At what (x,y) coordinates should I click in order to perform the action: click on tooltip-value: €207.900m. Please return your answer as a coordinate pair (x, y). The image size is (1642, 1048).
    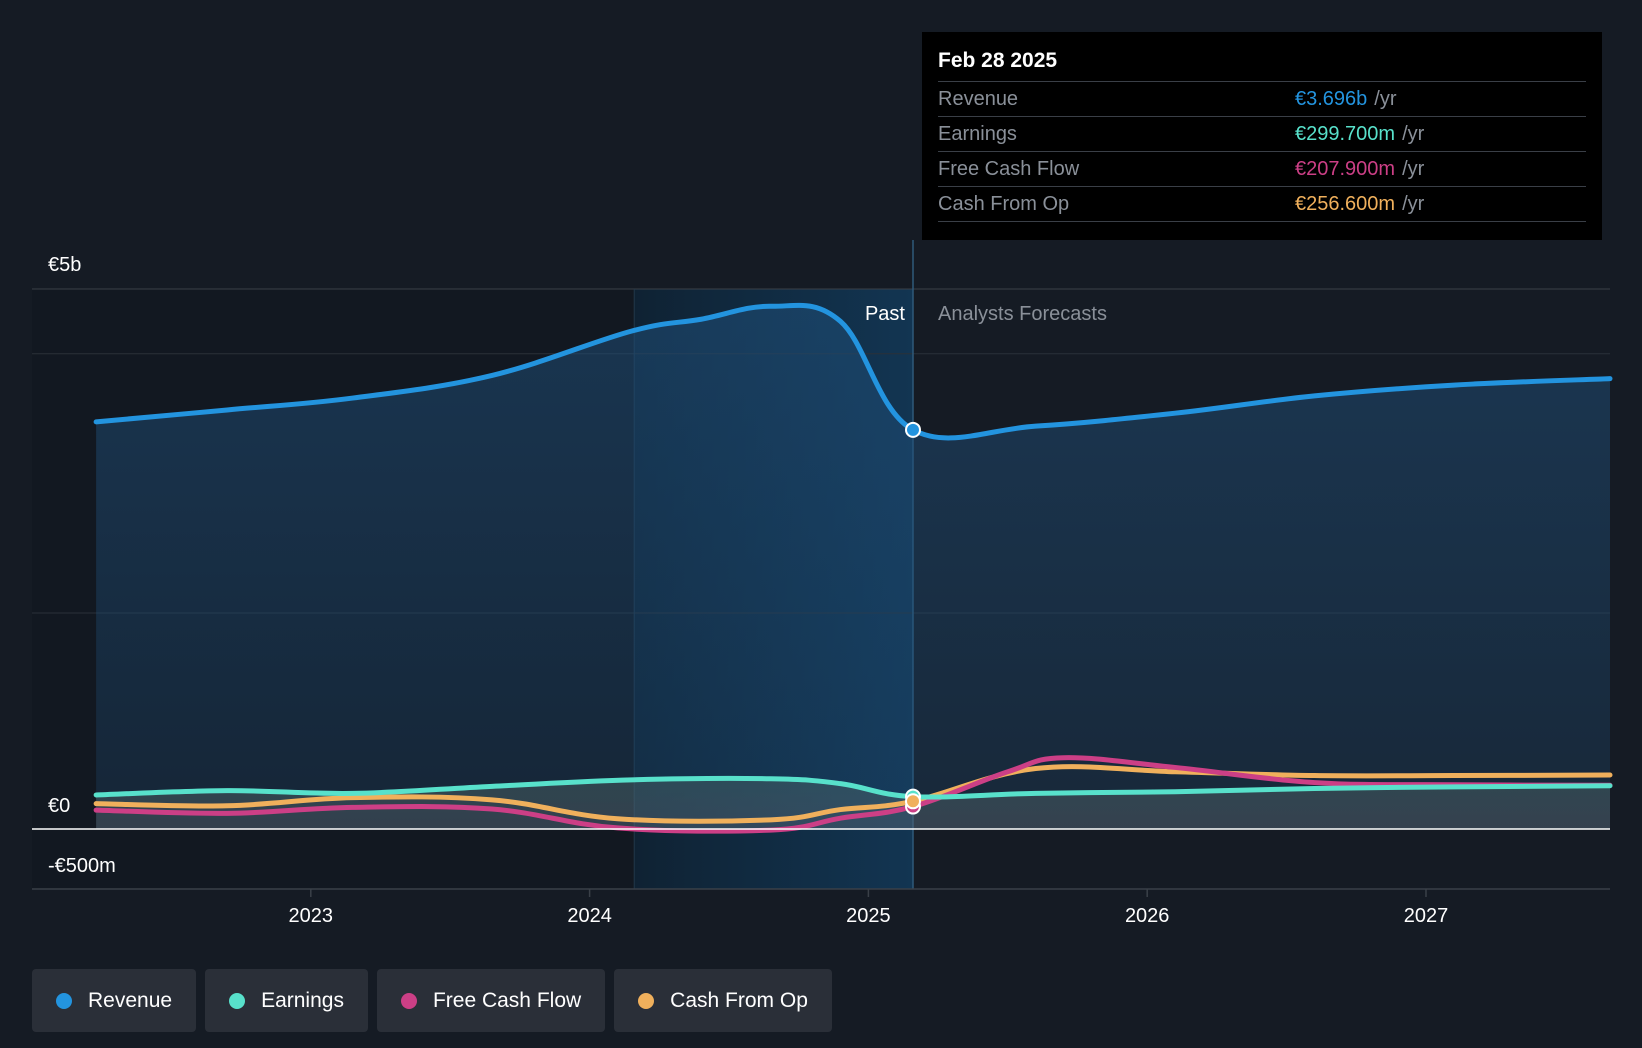
    Looking at the image, I should click on (1345, 168).